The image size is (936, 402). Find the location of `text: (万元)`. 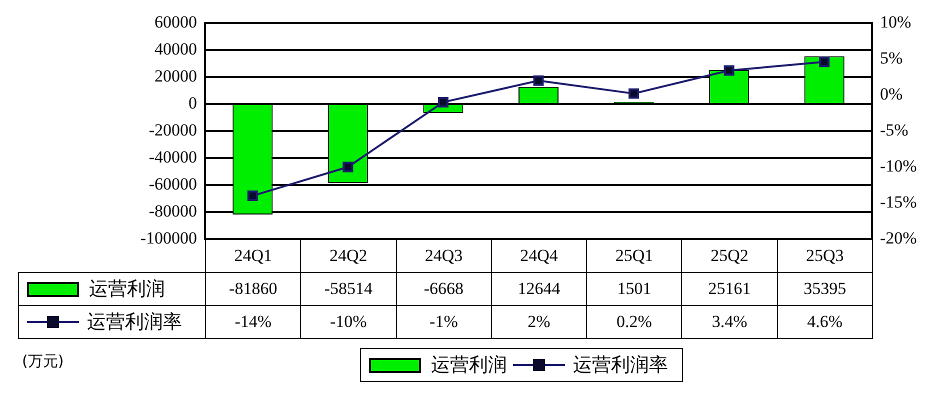

text: (万元) is located at coordinates (43, 361).